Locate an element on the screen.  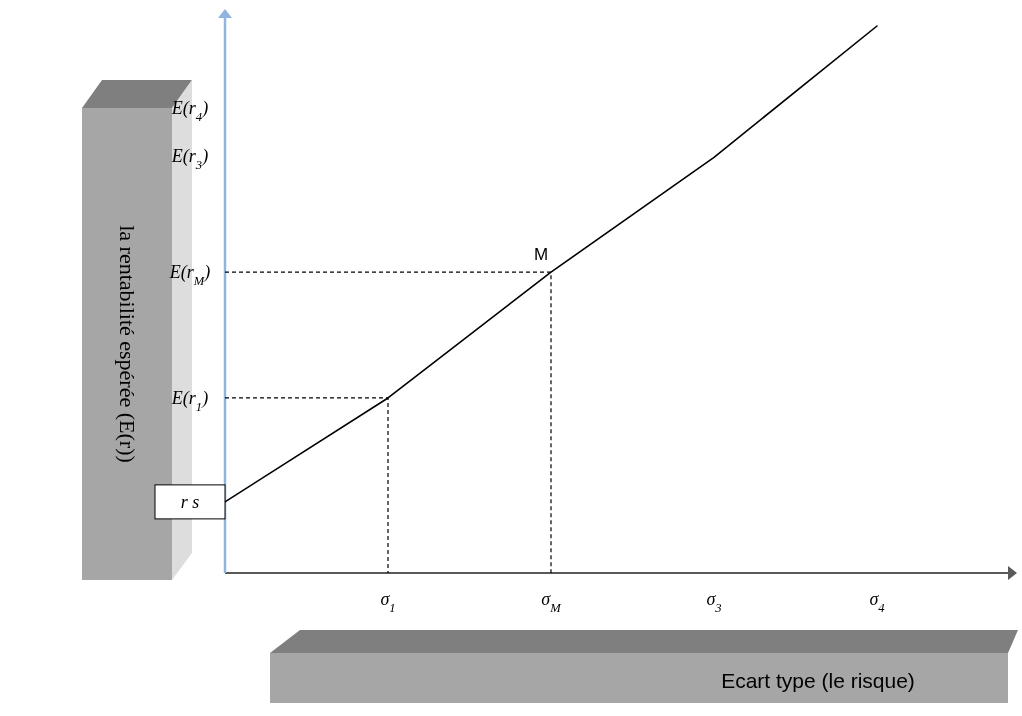
x-tick-label: σ$_{3}$ is located at coordinates (714, 602).